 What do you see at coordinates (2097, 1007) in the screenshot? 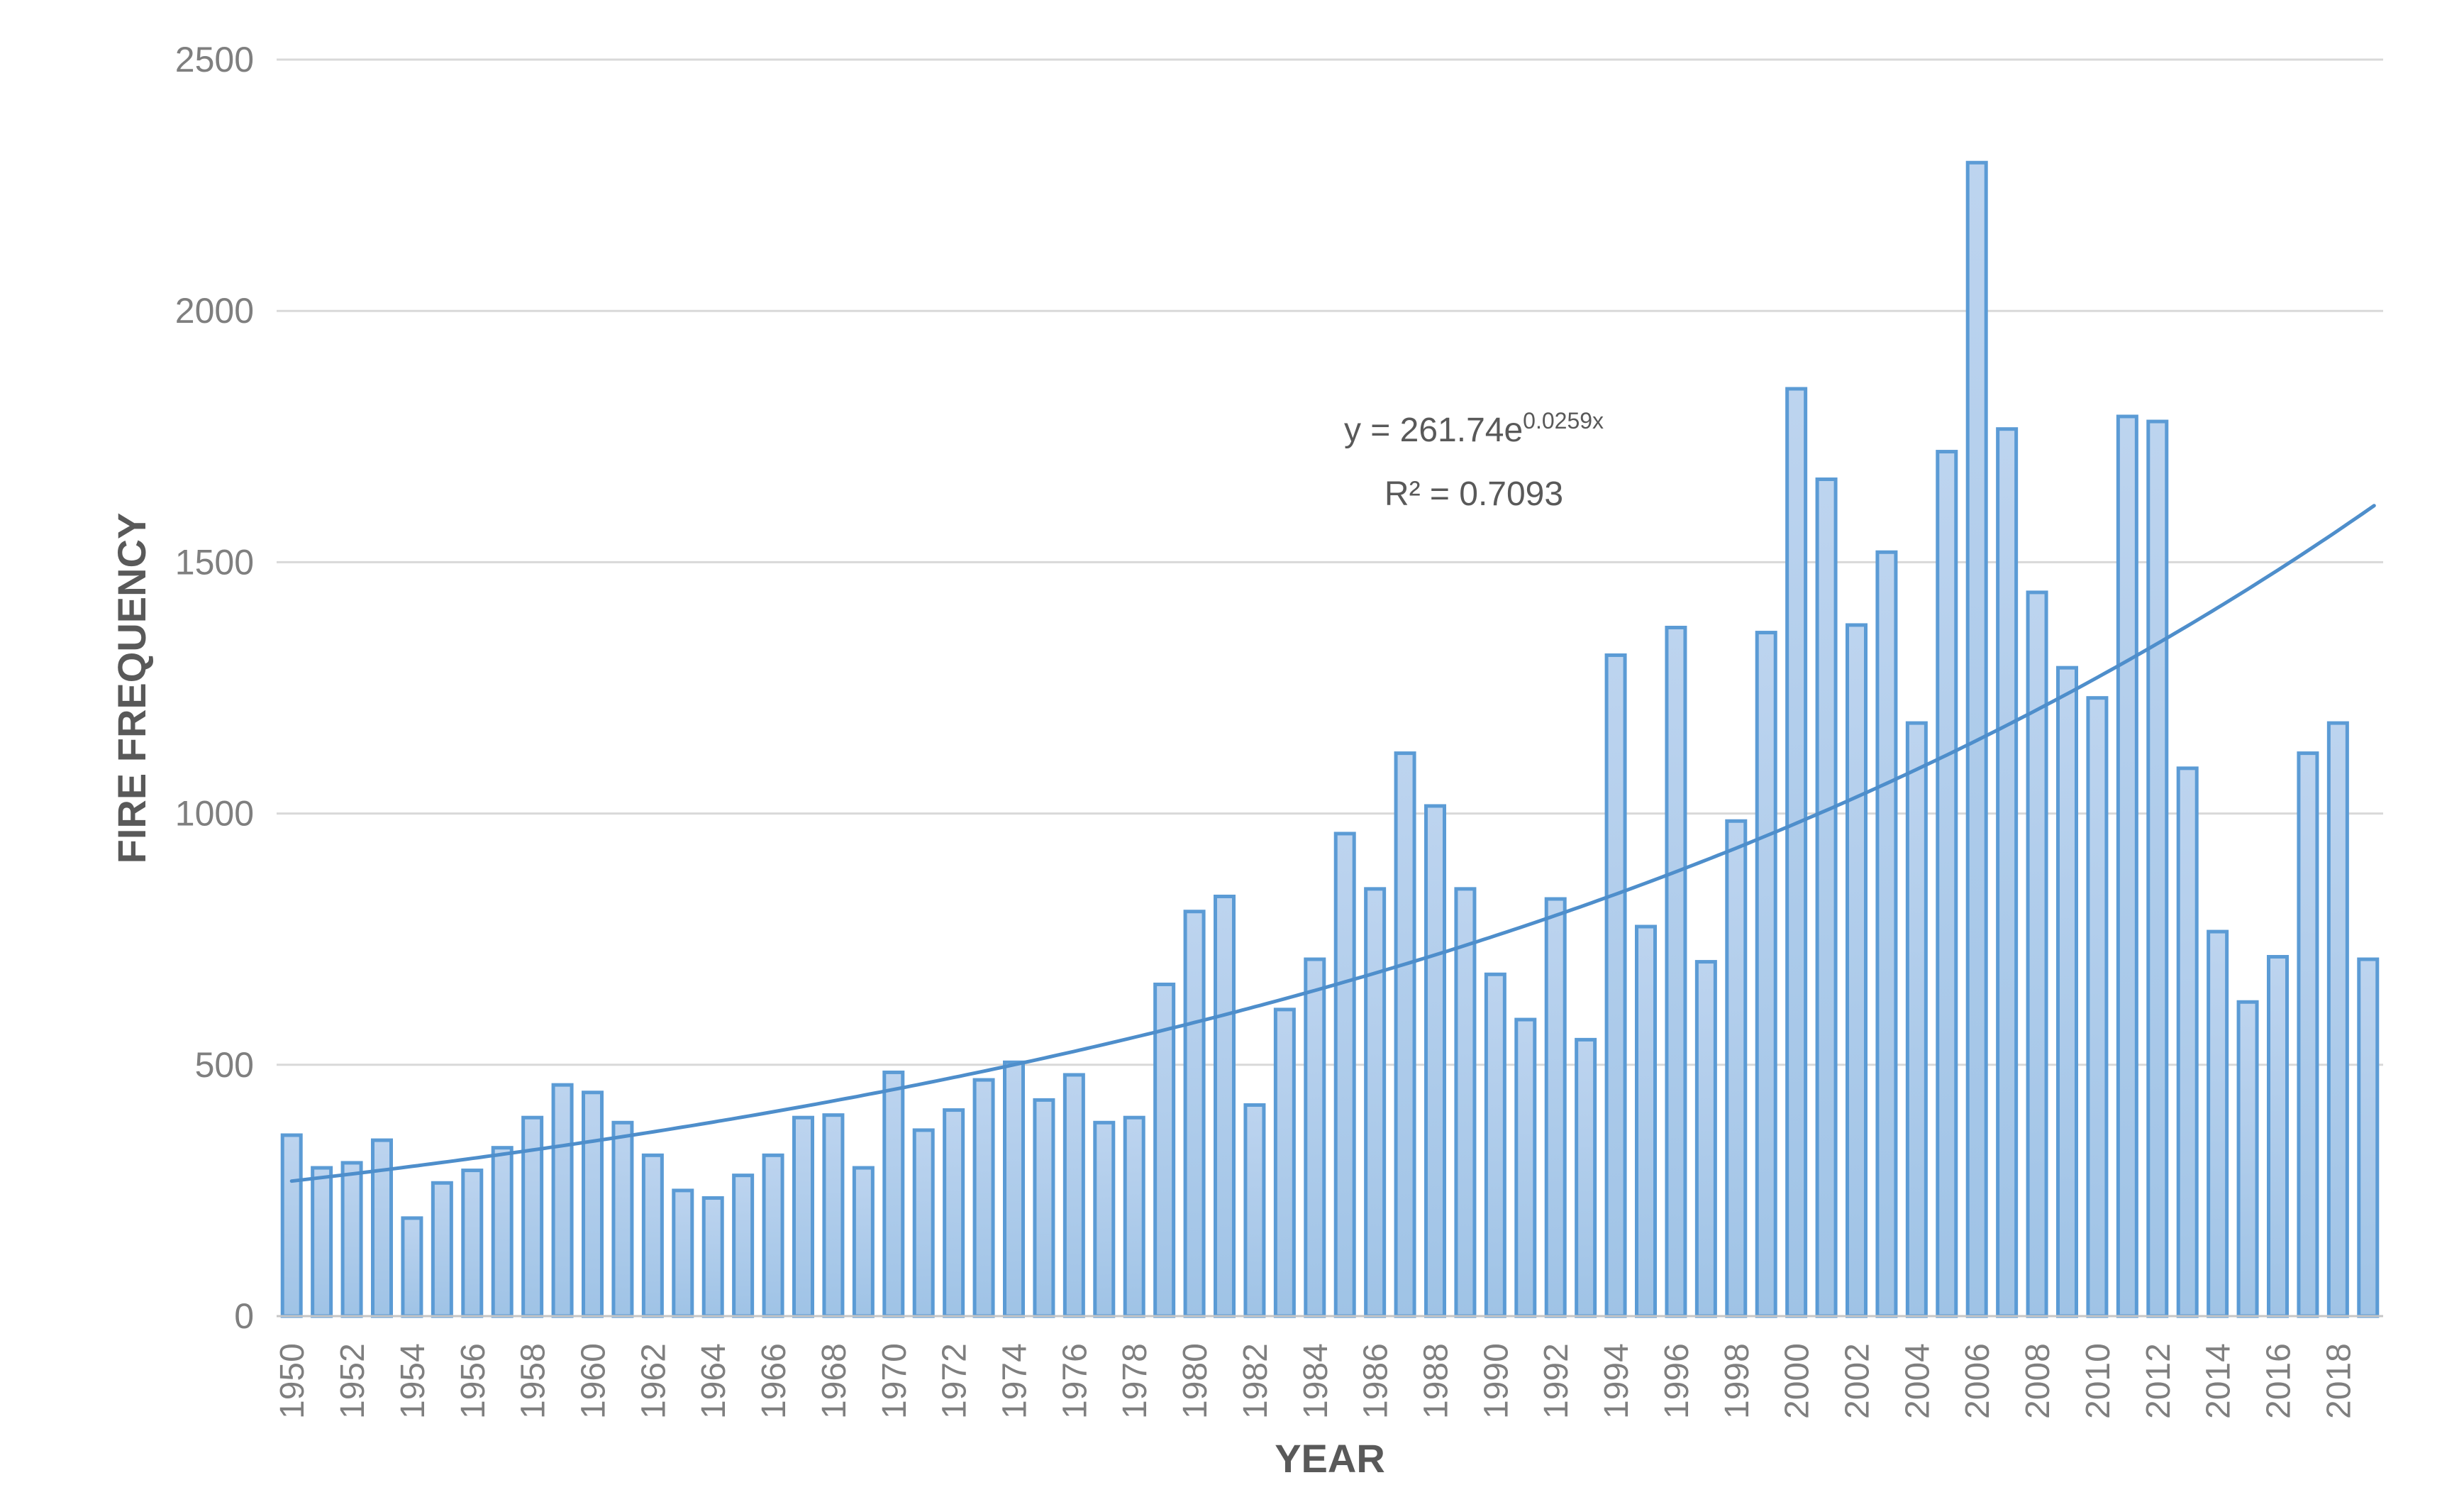
I see `bar-2010` at bounding box center [2097, 1007].